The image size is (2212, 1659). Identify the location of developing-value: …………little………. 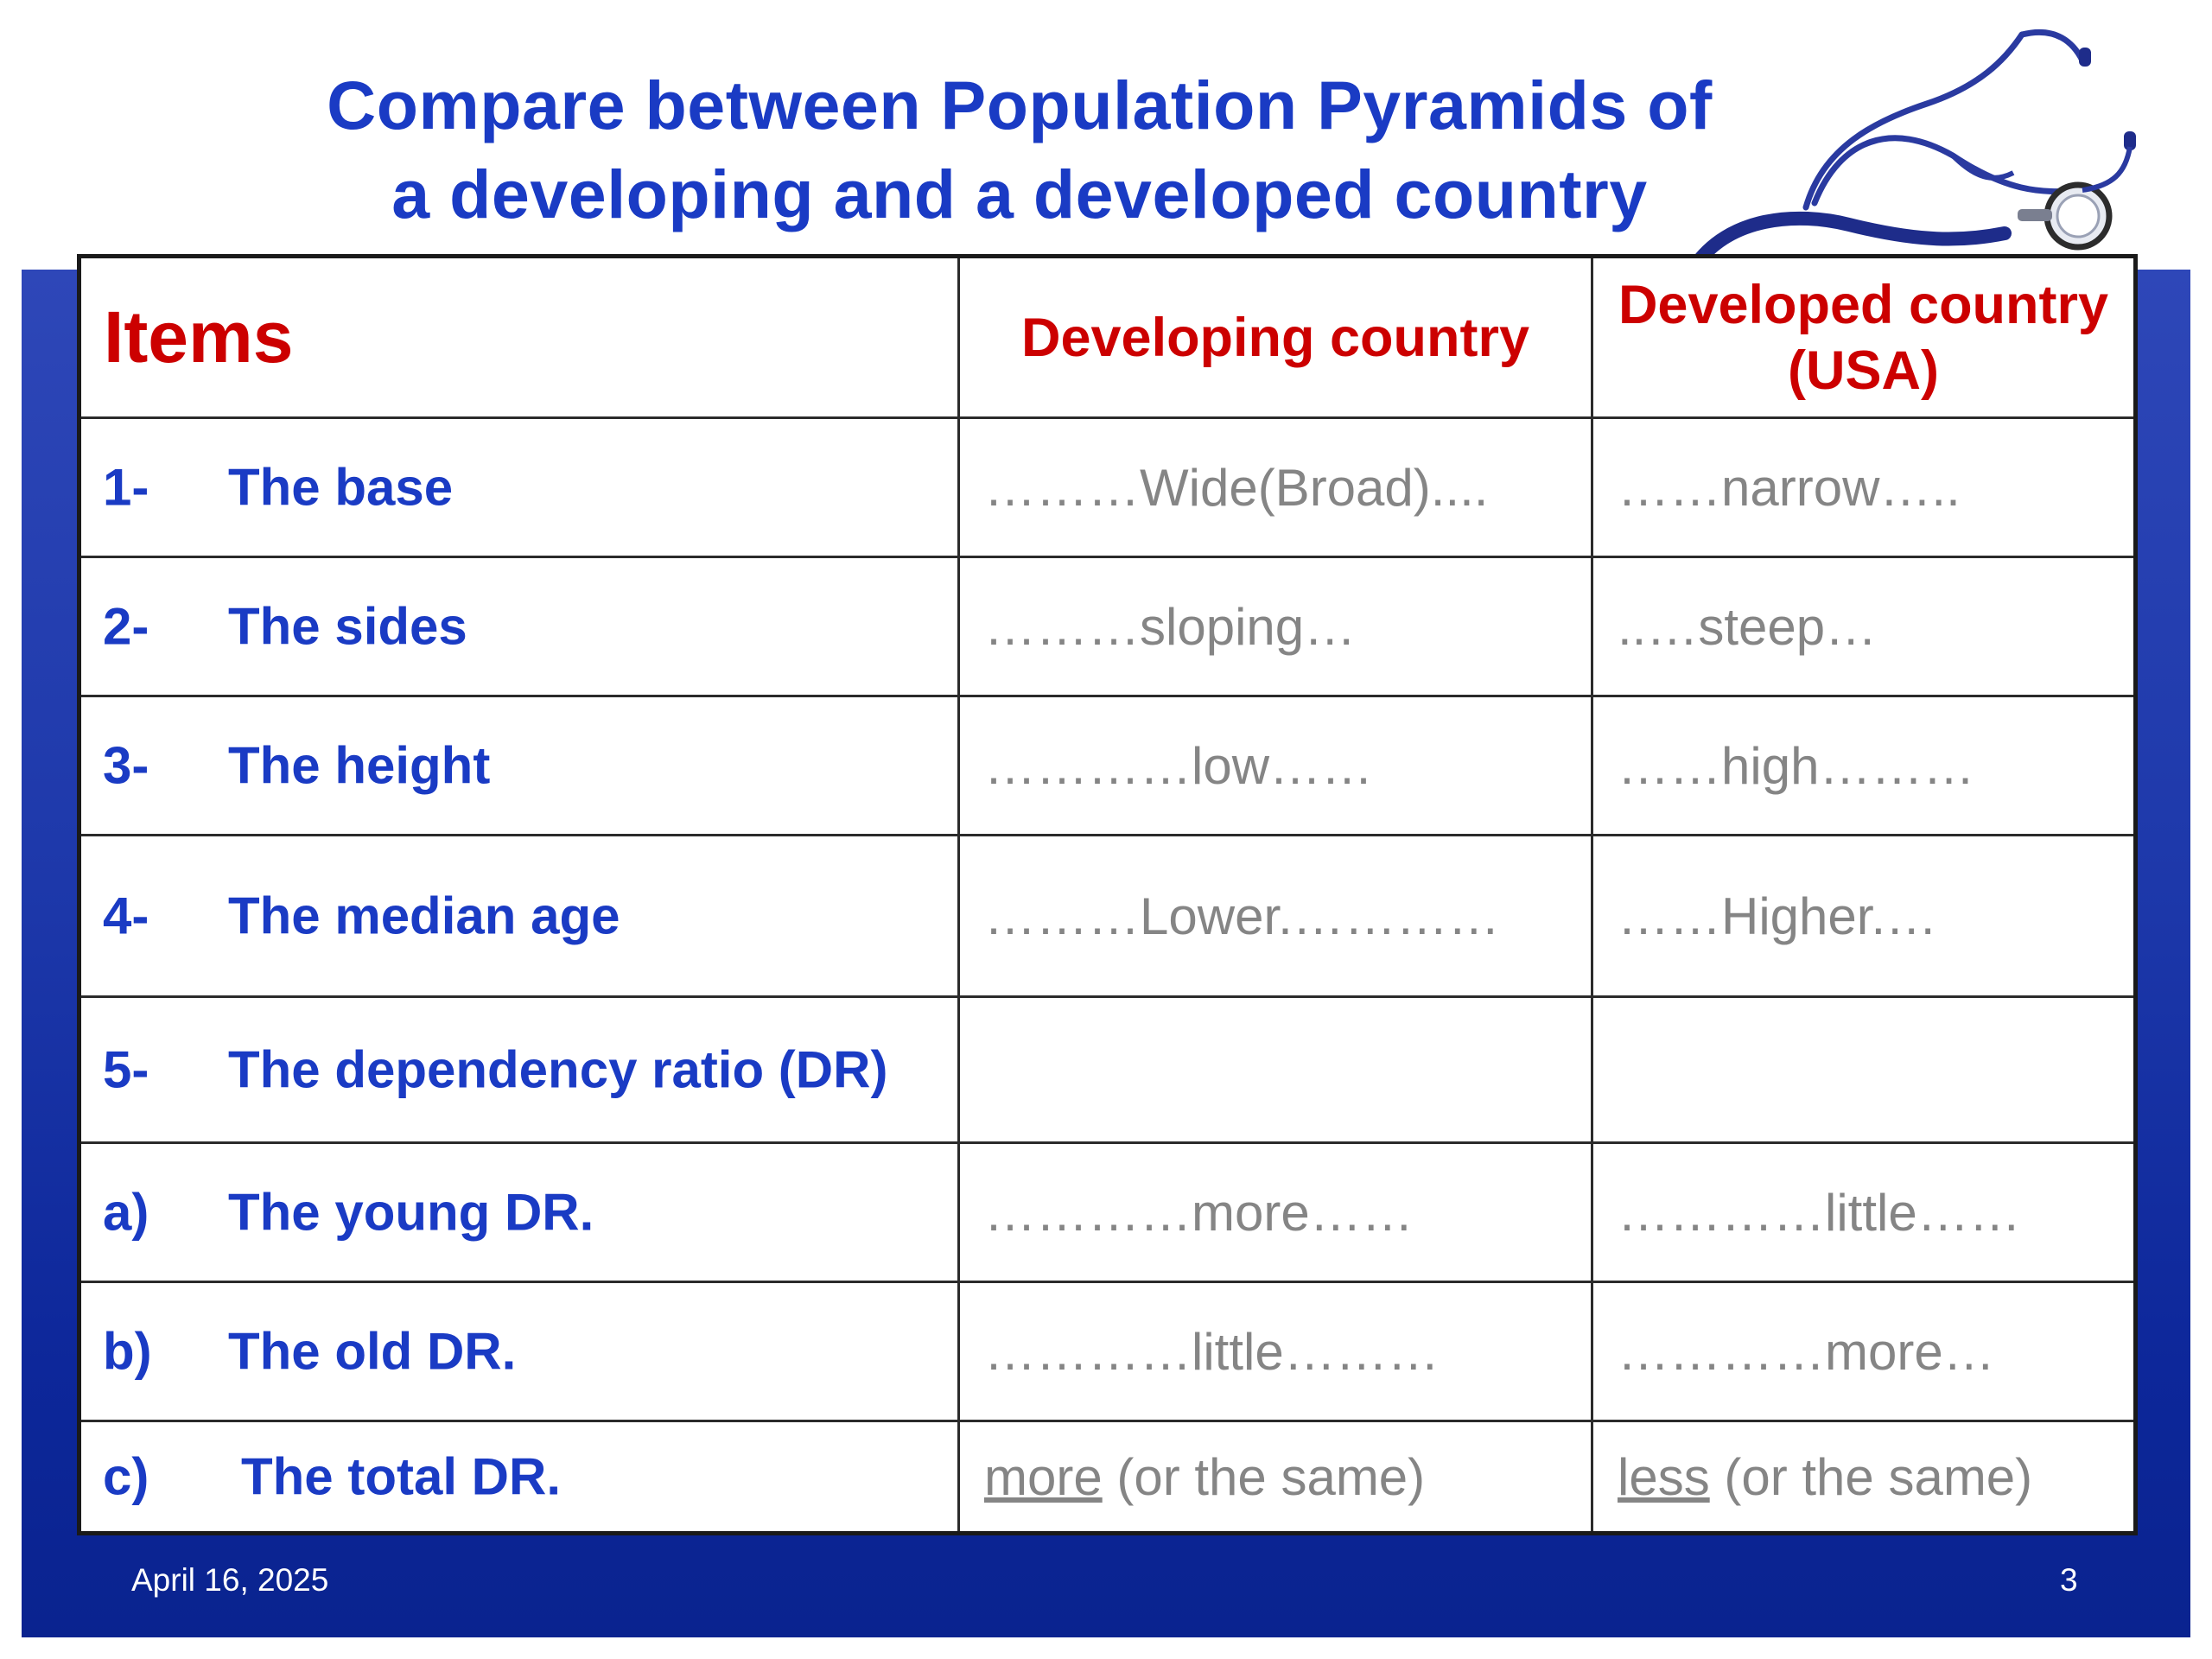
(1275, 1351).